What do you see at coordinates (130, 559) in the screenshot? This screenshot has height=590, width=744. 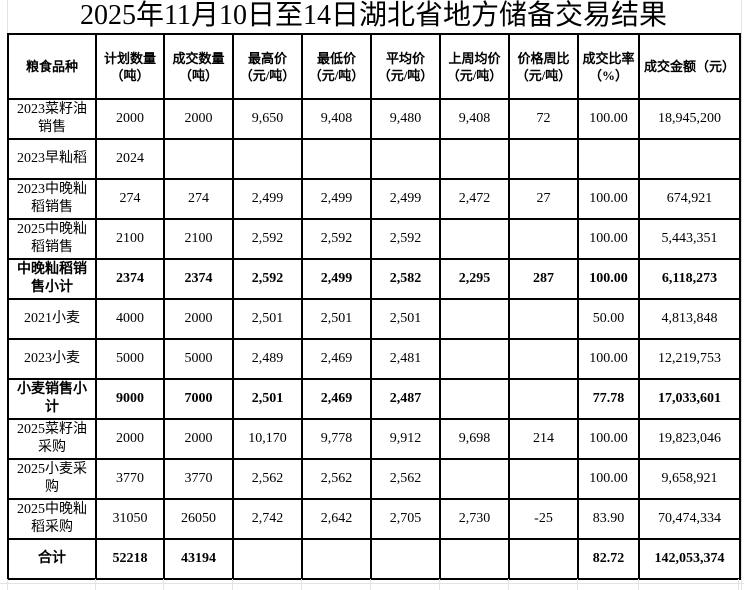 I see `table-cell: 52218` at bounding box center [130, 559].